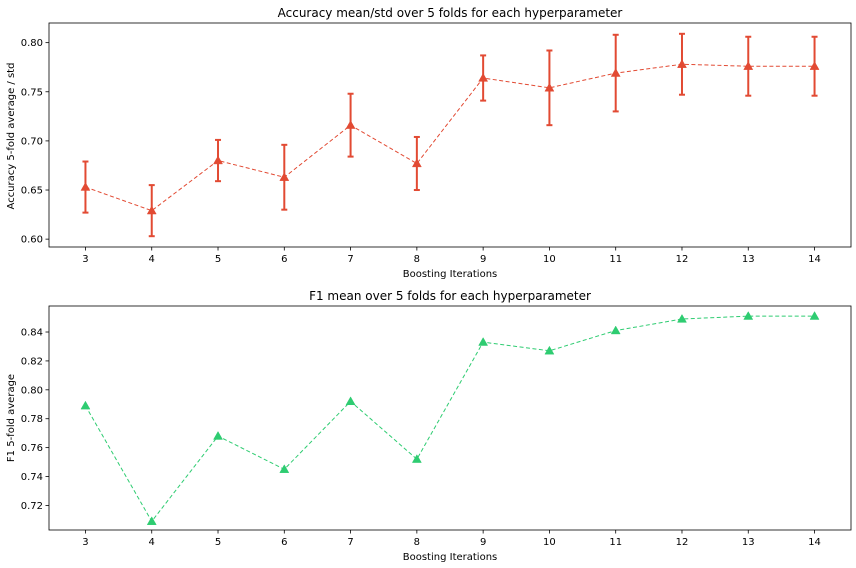  I want to click on f1-x-tick-label: 14, so click(814, 542).